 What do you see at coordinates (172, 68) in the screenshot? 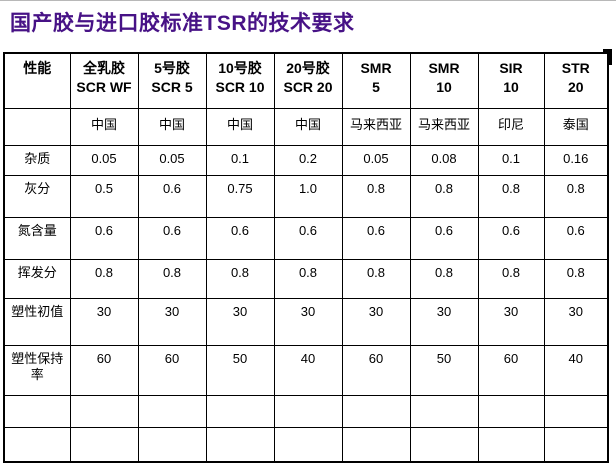
I see `header-line: 5号胶` at bounding box center [172, 68].